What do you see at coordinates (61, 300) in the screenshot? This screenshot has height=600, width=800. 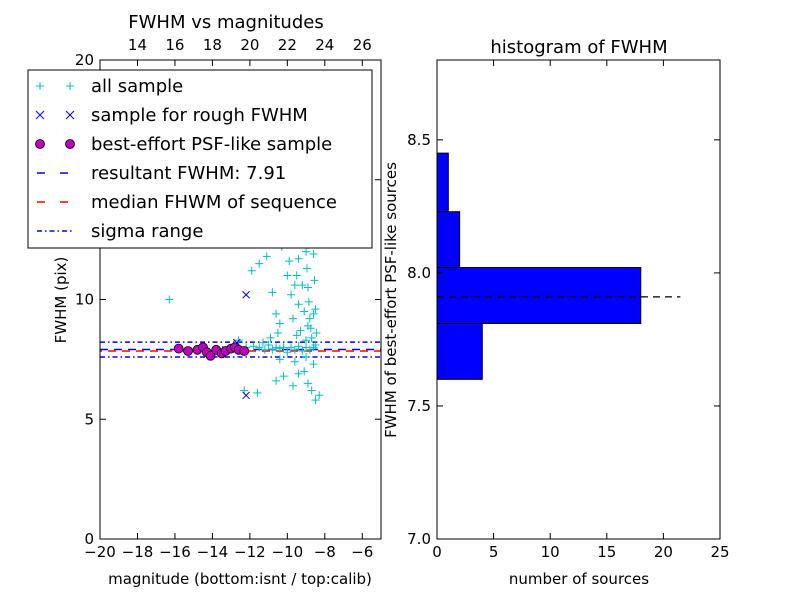 I see `left-y-axis-label: FWHM (pix)` at bounding box center [61, 300].